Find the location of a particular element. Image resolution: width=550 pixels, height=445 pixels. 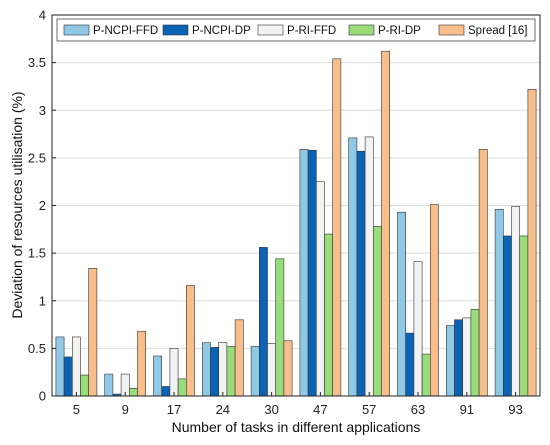

y-tick-label: 3 is located at coordinates (42, 110).